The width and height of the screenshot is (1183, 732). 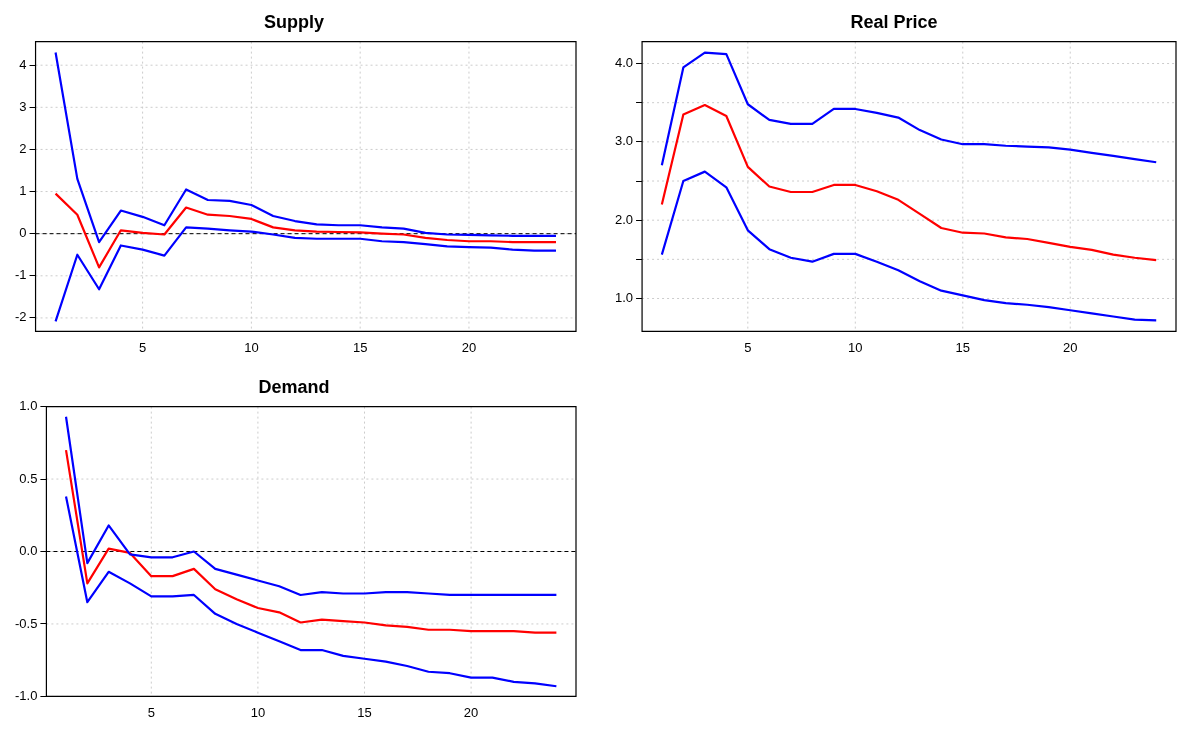 I want to click on y-tick-label: 1, so click(x=23, y=191).